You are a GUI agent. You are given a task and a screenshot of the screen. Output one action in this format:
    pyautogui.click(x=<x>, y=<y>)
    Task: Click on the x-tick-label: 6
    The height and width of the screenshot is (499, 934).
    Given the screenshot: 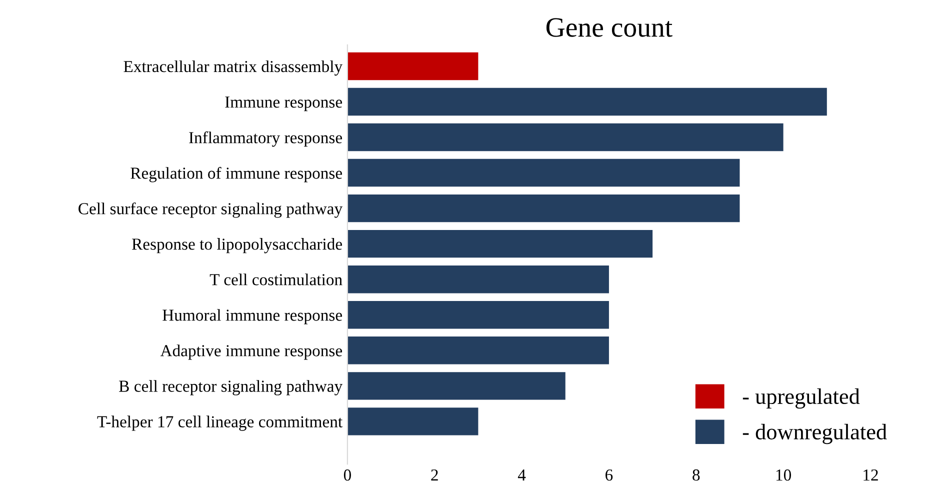 What is the action you would take?
    pyautogui.click(x=609, y=475)
    